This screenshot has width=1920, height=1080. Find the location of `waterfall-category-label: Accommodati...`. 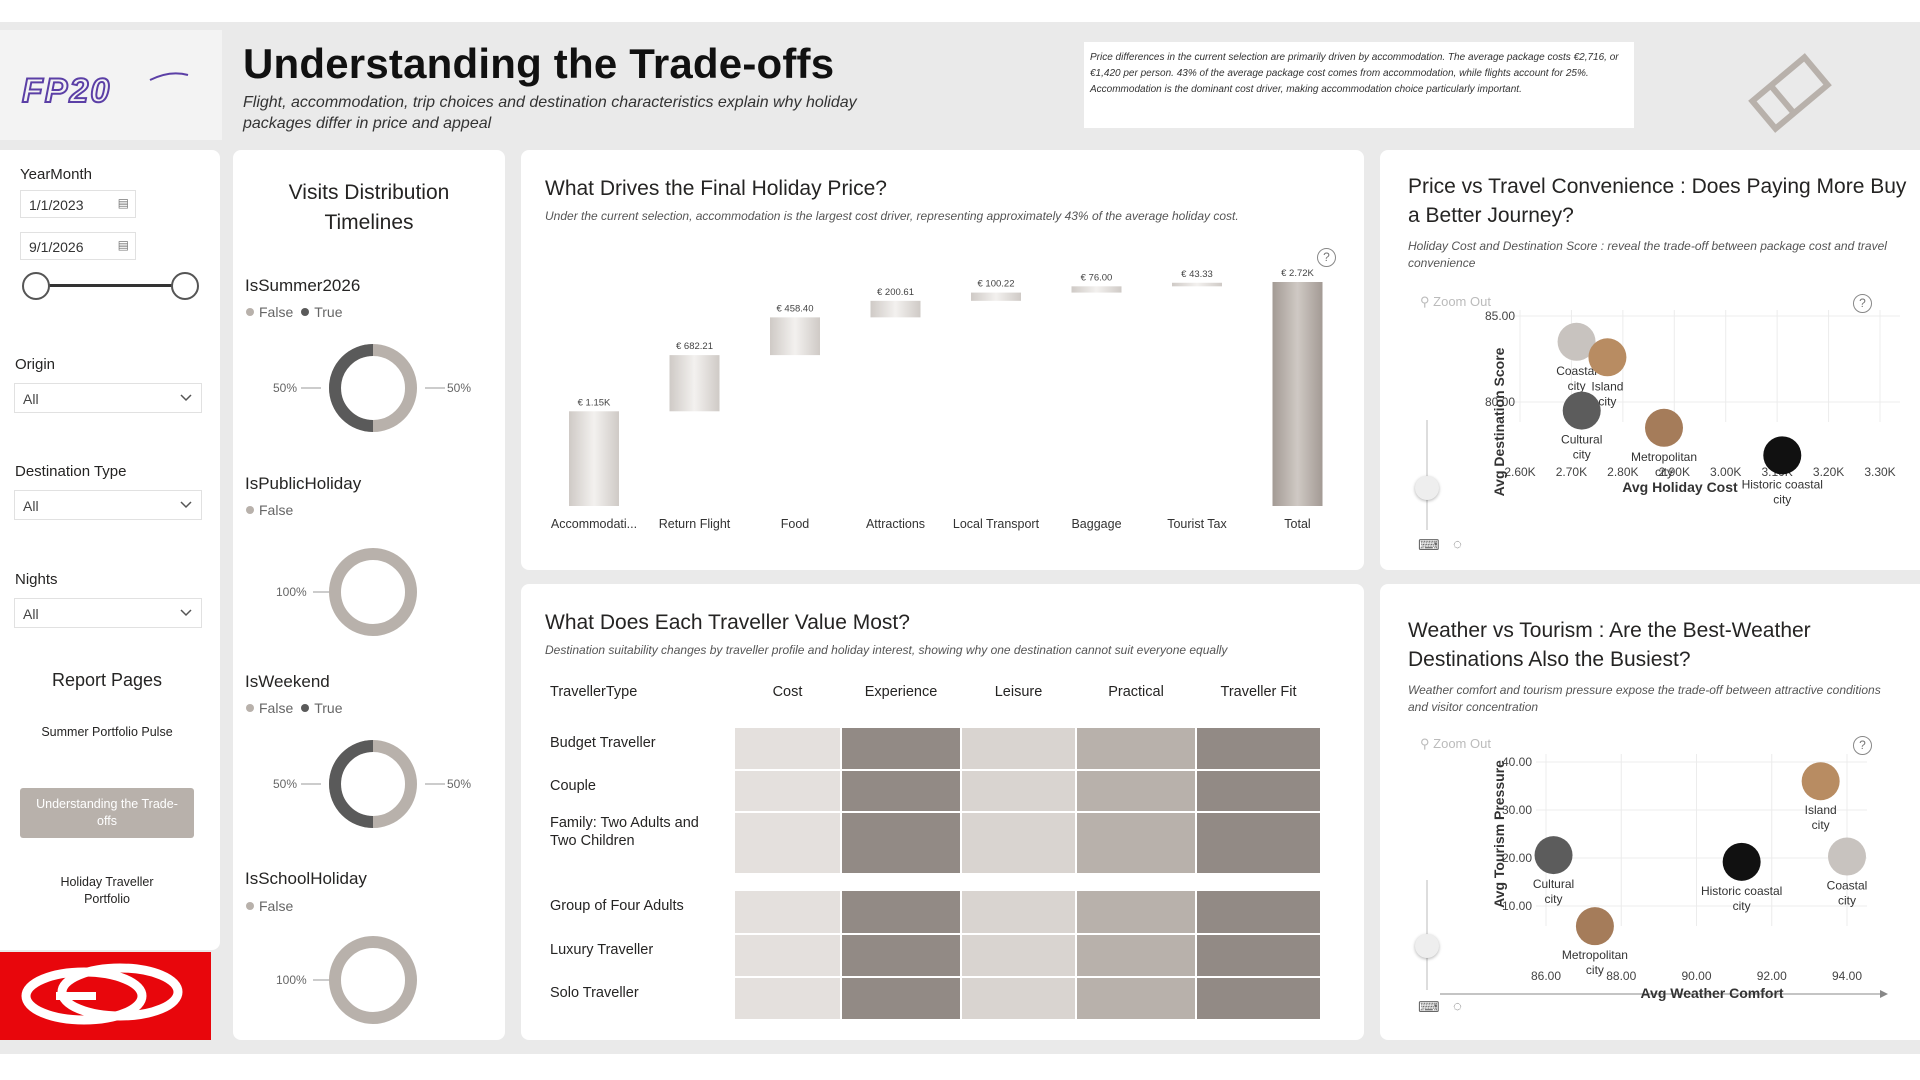

waterfall-category-label: Accommodati... is located at coordinates (594, 524).